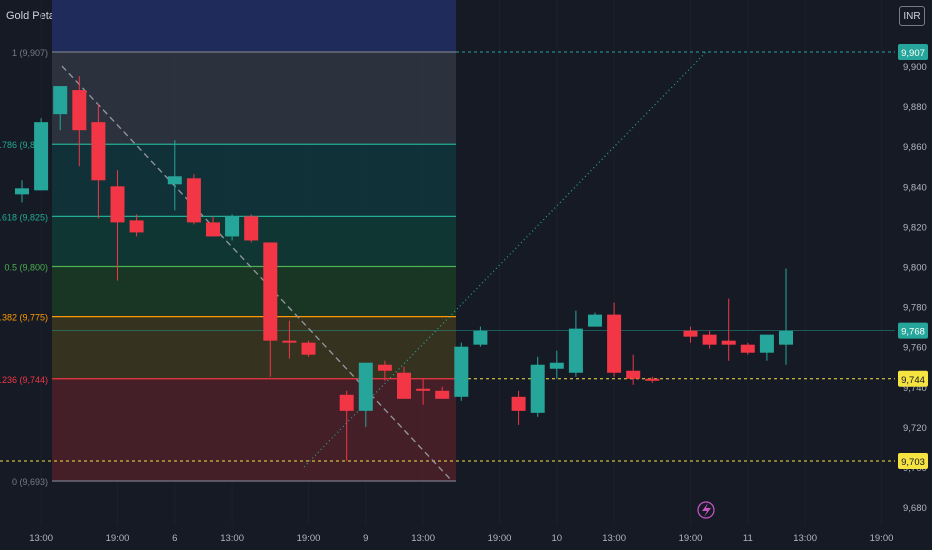 The height and width of the screenshot is (550, 932). Describe the element at coordinates (912, 16) in the screenshot. I see `currency-button: INR` at that location.